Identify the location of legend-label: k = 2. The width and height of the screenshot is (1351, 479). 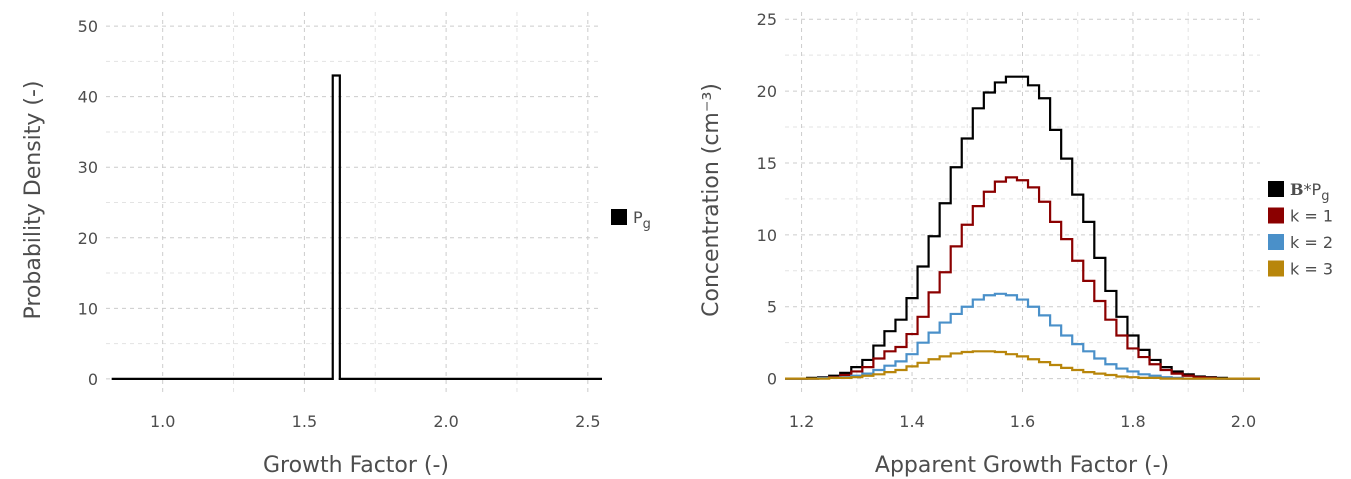
(1311, 242).